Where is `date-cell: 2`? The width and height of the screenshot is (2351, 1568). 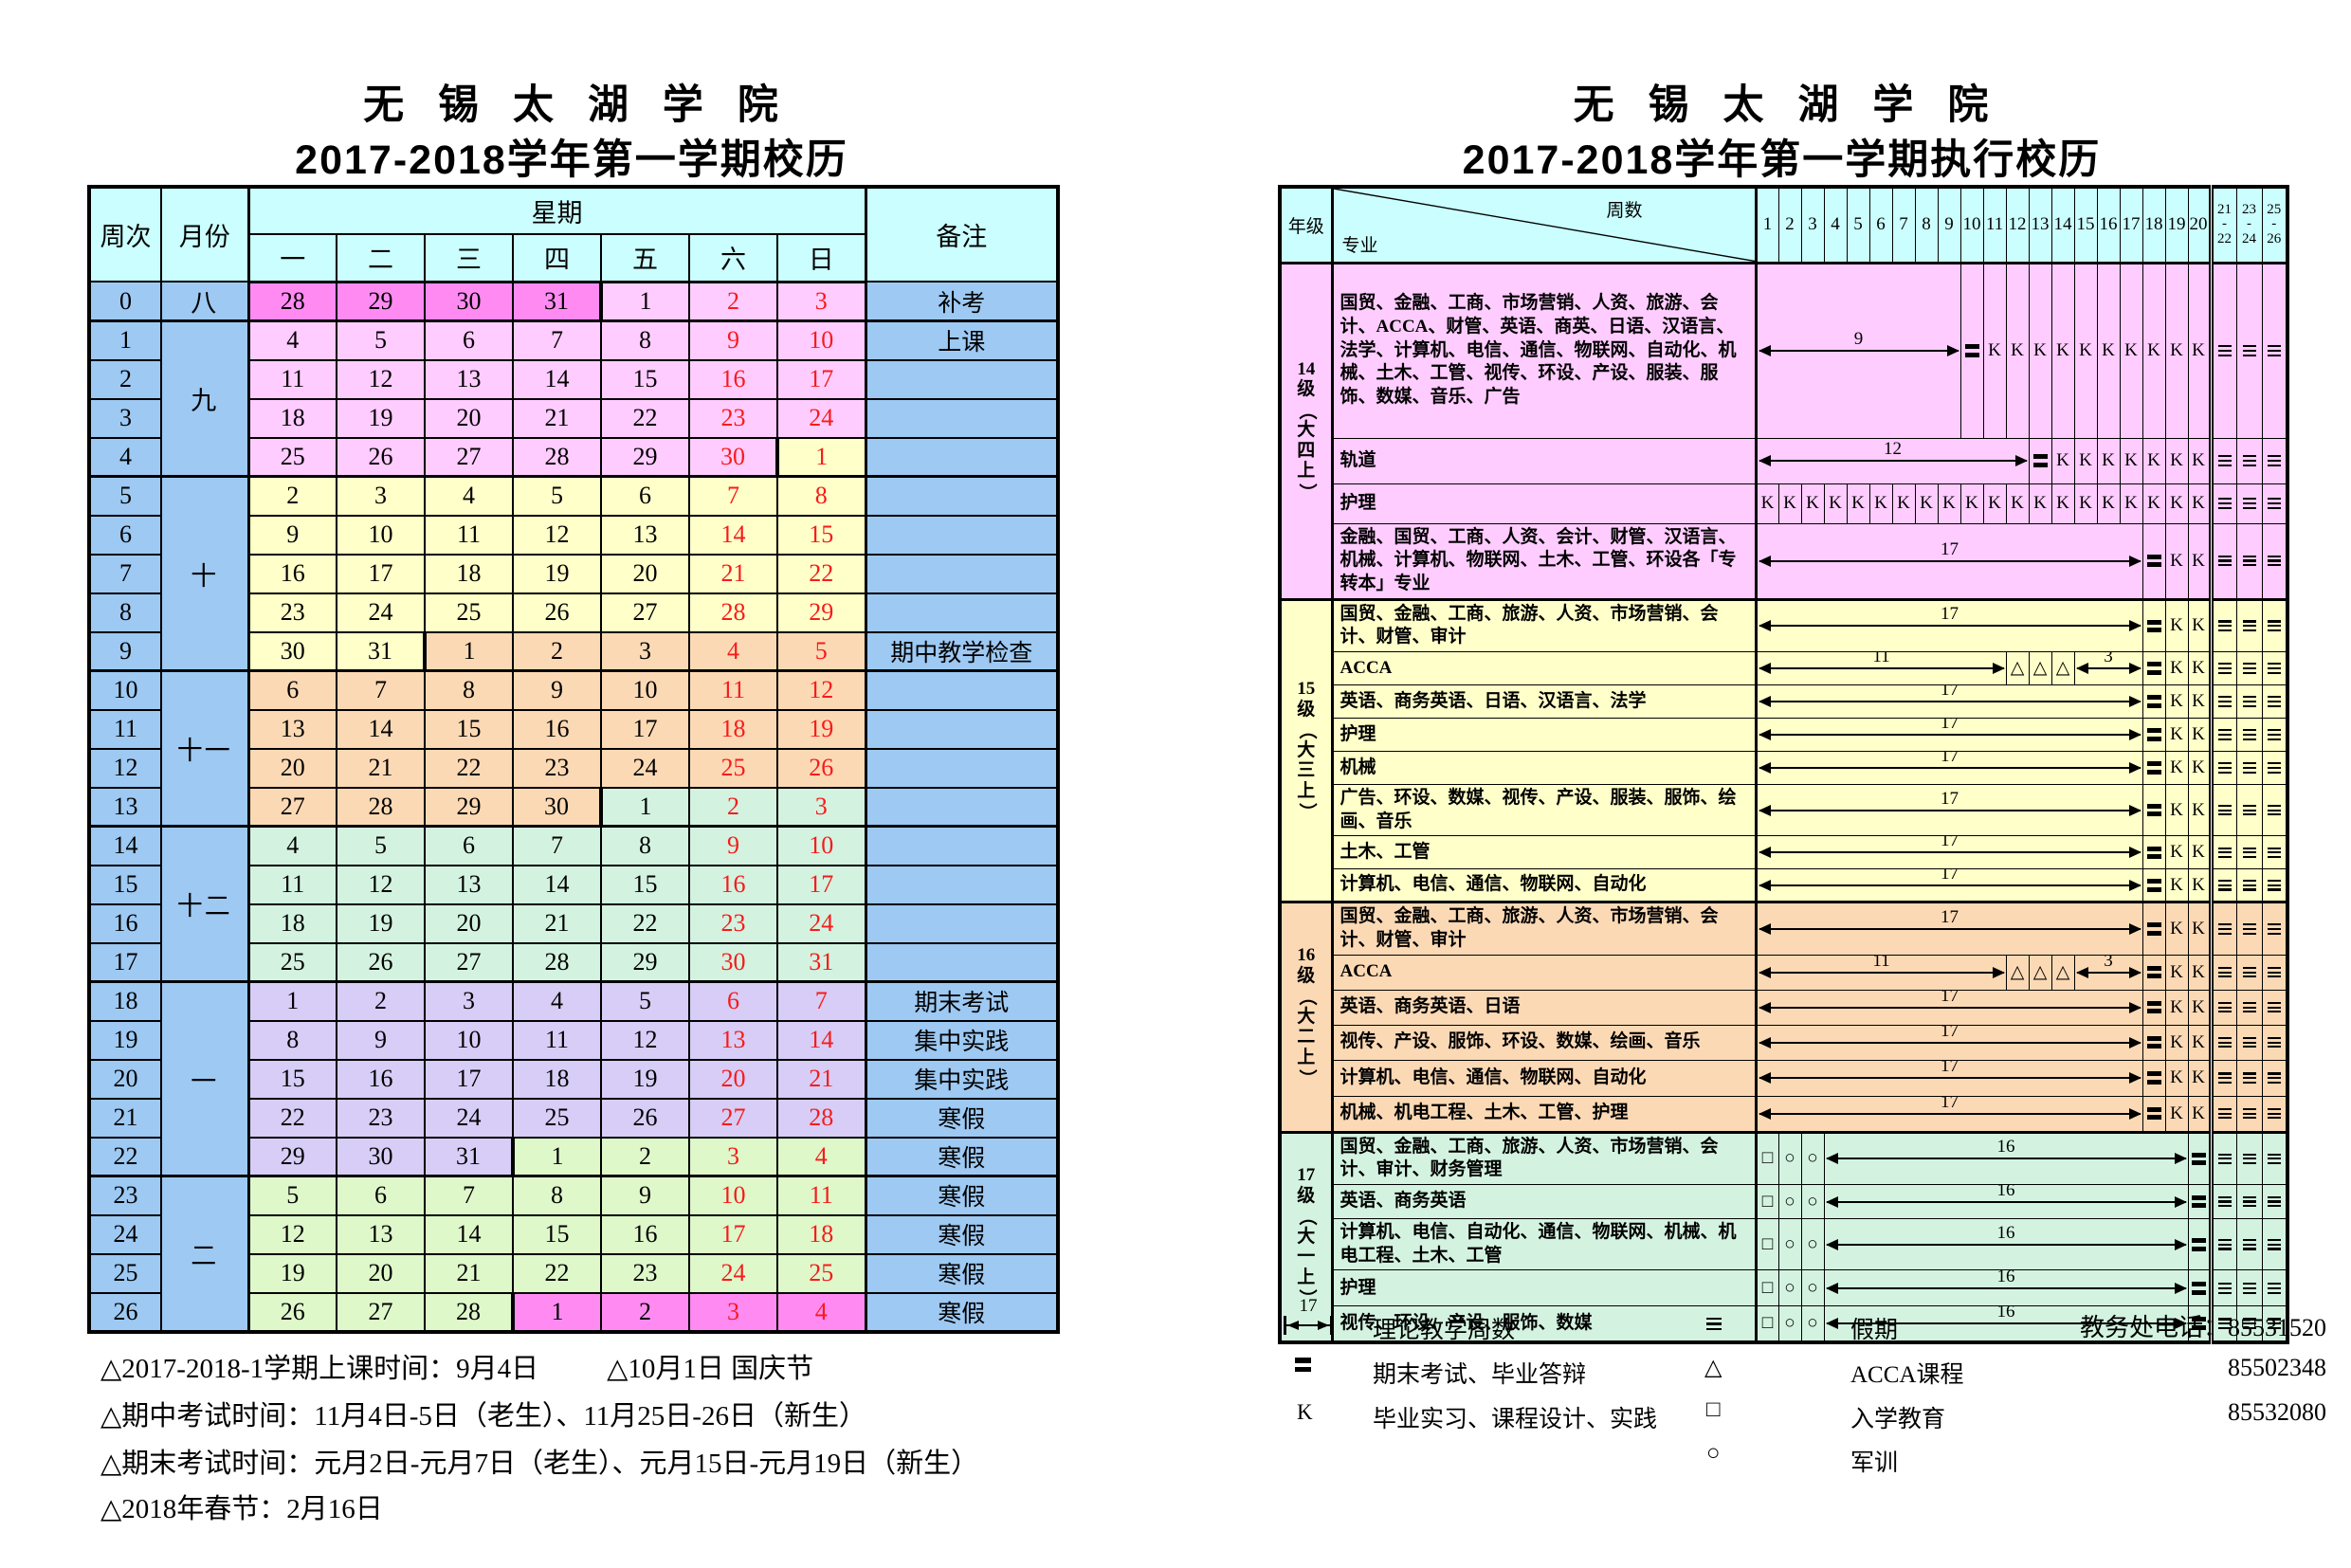
date-cell: 2 is located at coordinates (645, 1312).